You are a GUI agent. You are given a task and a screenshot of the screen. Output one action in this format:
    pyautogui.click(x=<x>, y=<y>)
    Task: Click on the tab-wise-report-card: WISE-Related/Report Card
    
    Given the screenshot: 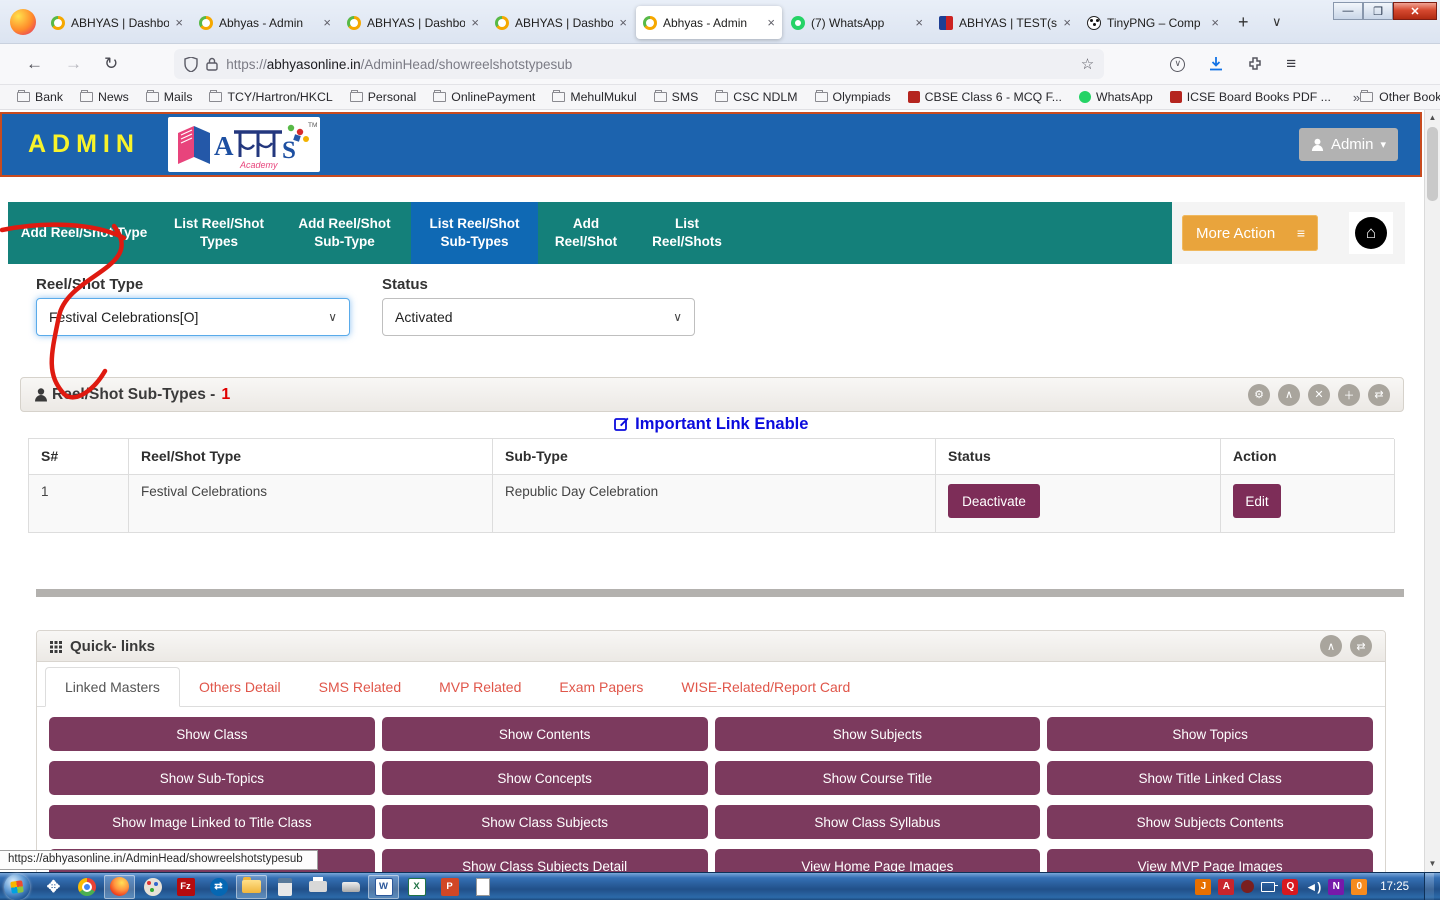 What is the action you would take?
    pyautogui.click(x=766, y=687)
    